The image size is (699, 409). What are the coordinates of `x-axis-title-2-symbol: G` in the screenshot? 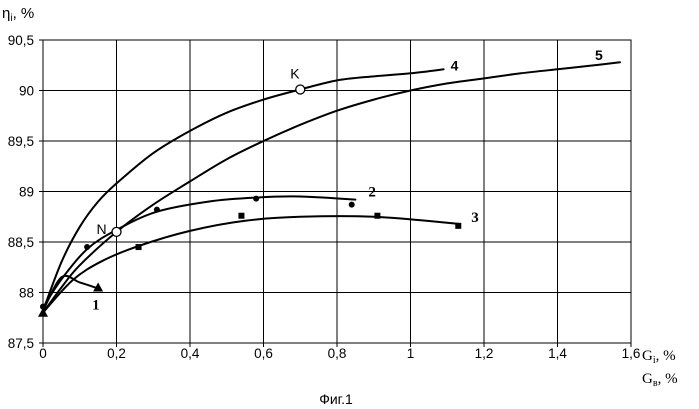 It's located at (647, 379).